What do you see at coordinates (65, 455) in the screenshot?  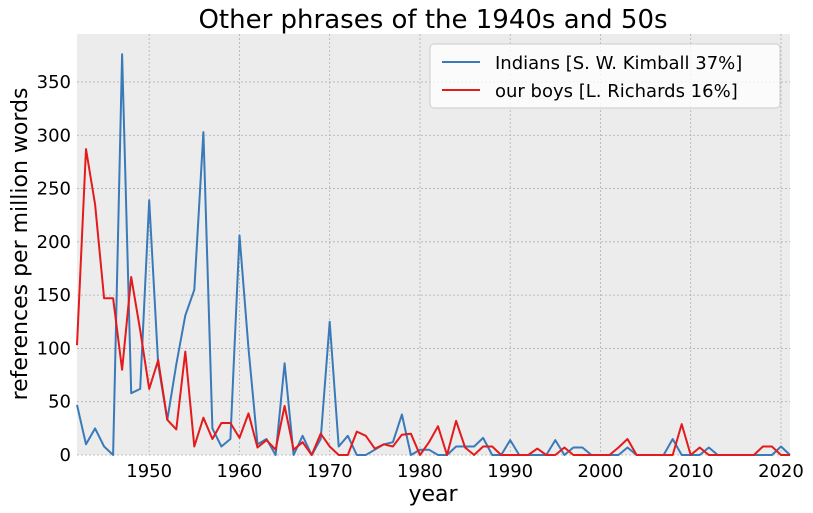 I see `y-tick-label: 0` at bounding box center [65, 455].